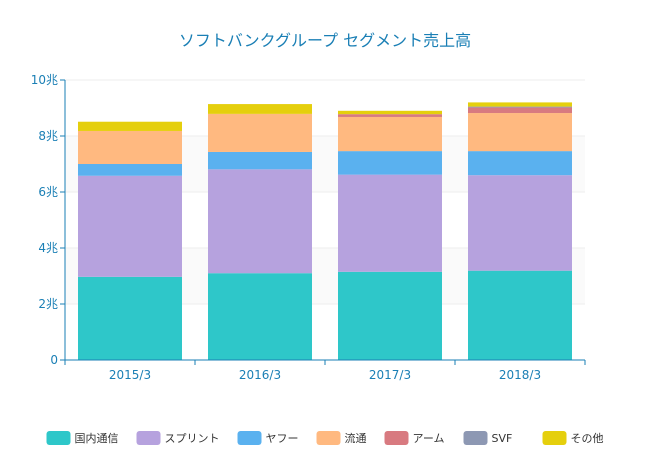 The width and height of the screenshot is (650, 460). What do you see at coordinates (48, 192) in the screenshot?
I see `y-tick-label: 6兆` at bounding box center [48, 192].